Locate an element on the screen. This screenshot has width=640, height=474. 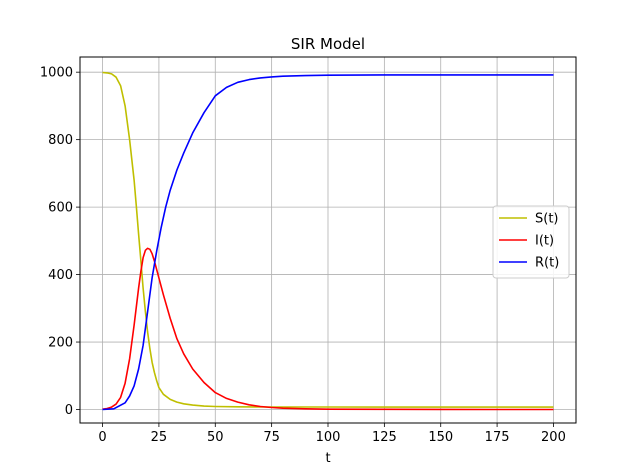
x-tick-label: 100 is located at coordinates (328, 437).